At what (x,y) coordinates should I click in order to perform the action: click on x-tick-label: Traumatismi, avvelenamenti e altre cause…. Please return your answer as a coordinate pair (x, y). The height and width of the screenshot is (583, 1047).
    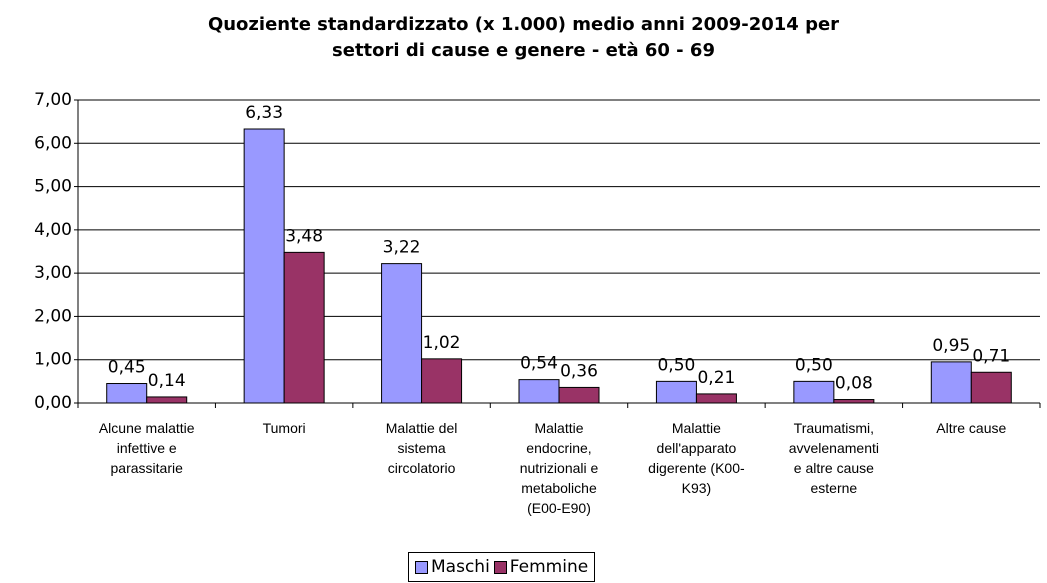
    Looking at the image, I should click on (833, 458).